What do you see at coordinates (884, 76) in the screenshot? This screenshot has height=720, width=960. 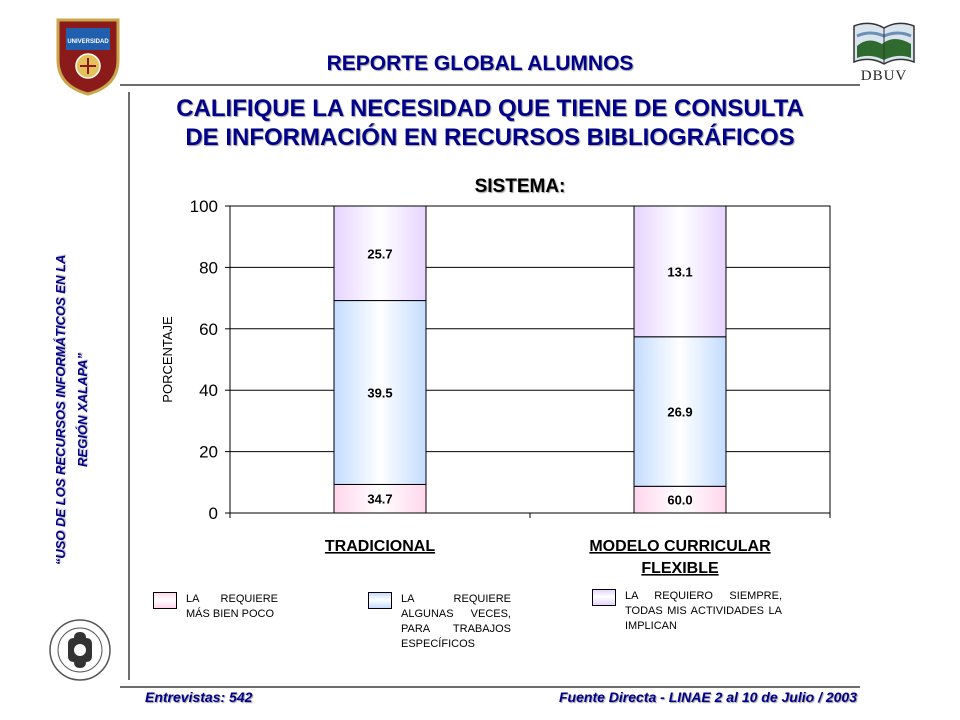 I see `svg-text: DBUV` at bounding box center [884, 76].